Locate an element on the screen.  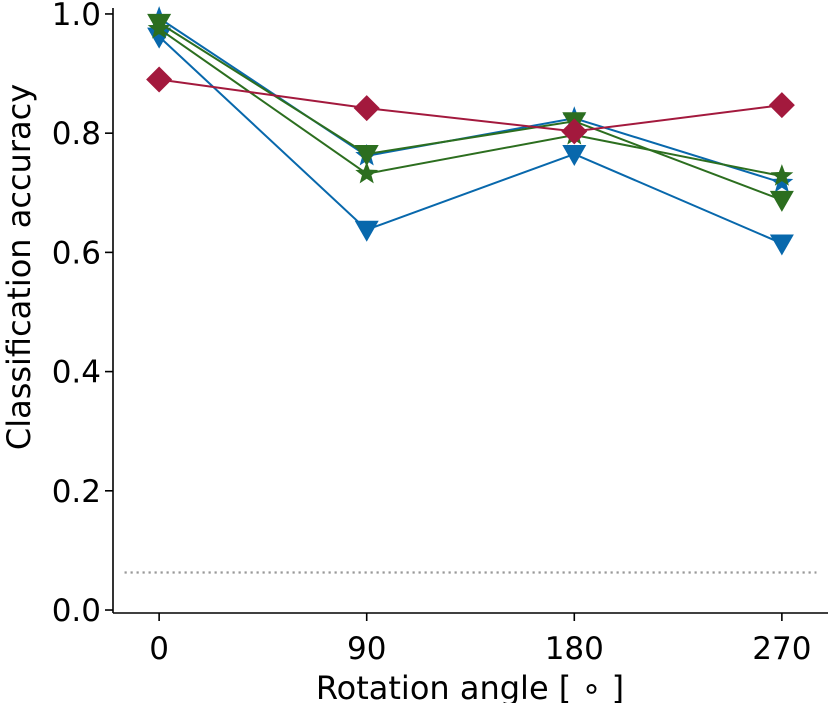
x-tick-label: 90 is located at coordinates (366, 649).